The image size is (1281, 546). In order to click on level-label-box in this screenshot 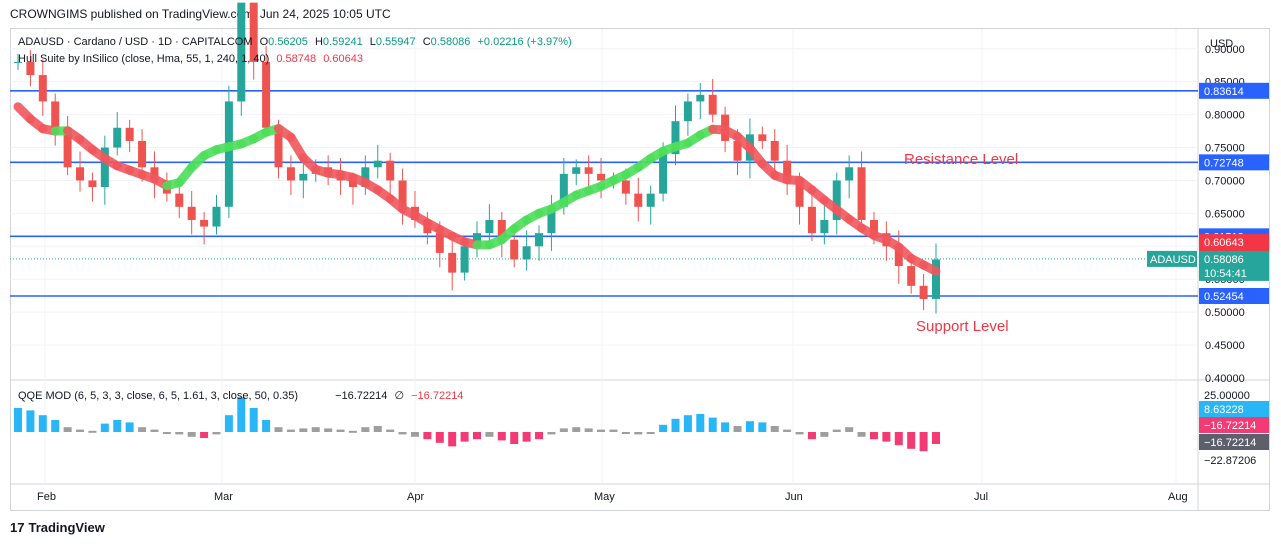, I will do `click(1234, 162)`.